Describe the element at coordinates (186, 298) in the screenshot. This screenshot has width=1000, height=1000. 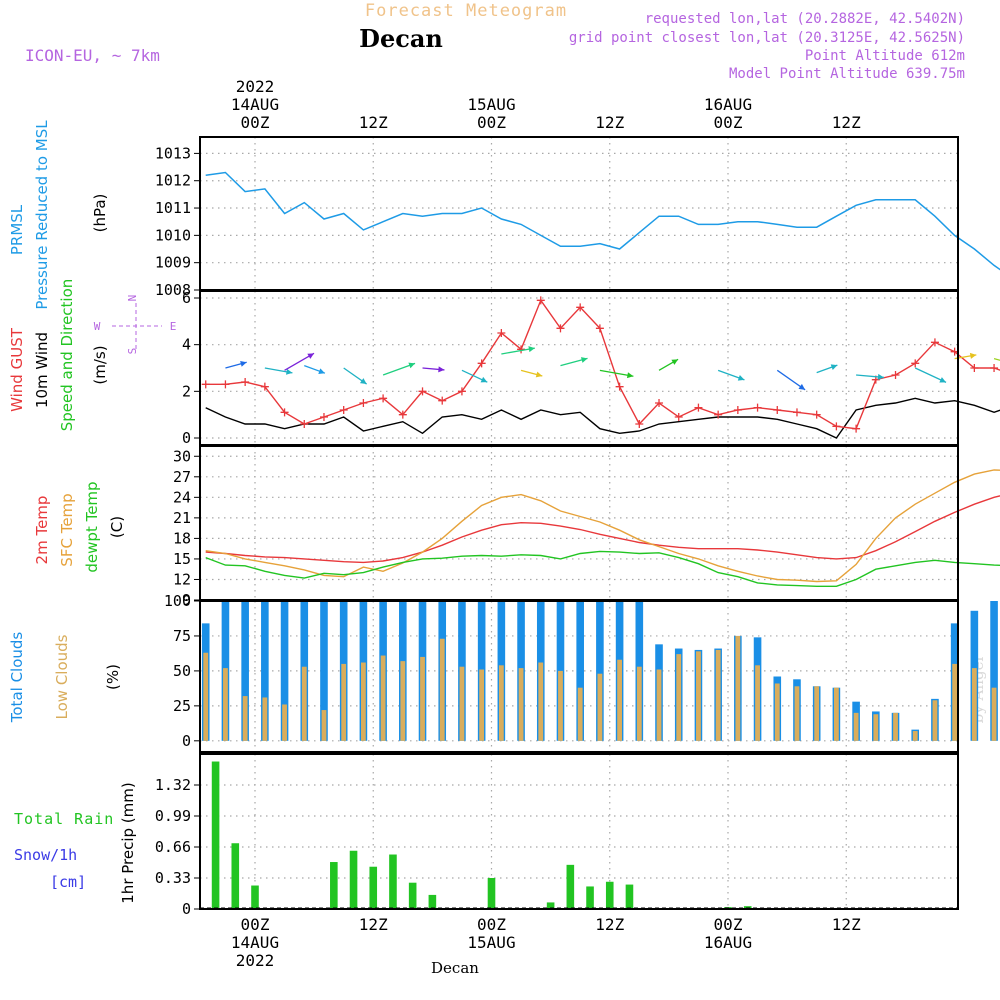
I see `y-tick-label: 6` at that location.